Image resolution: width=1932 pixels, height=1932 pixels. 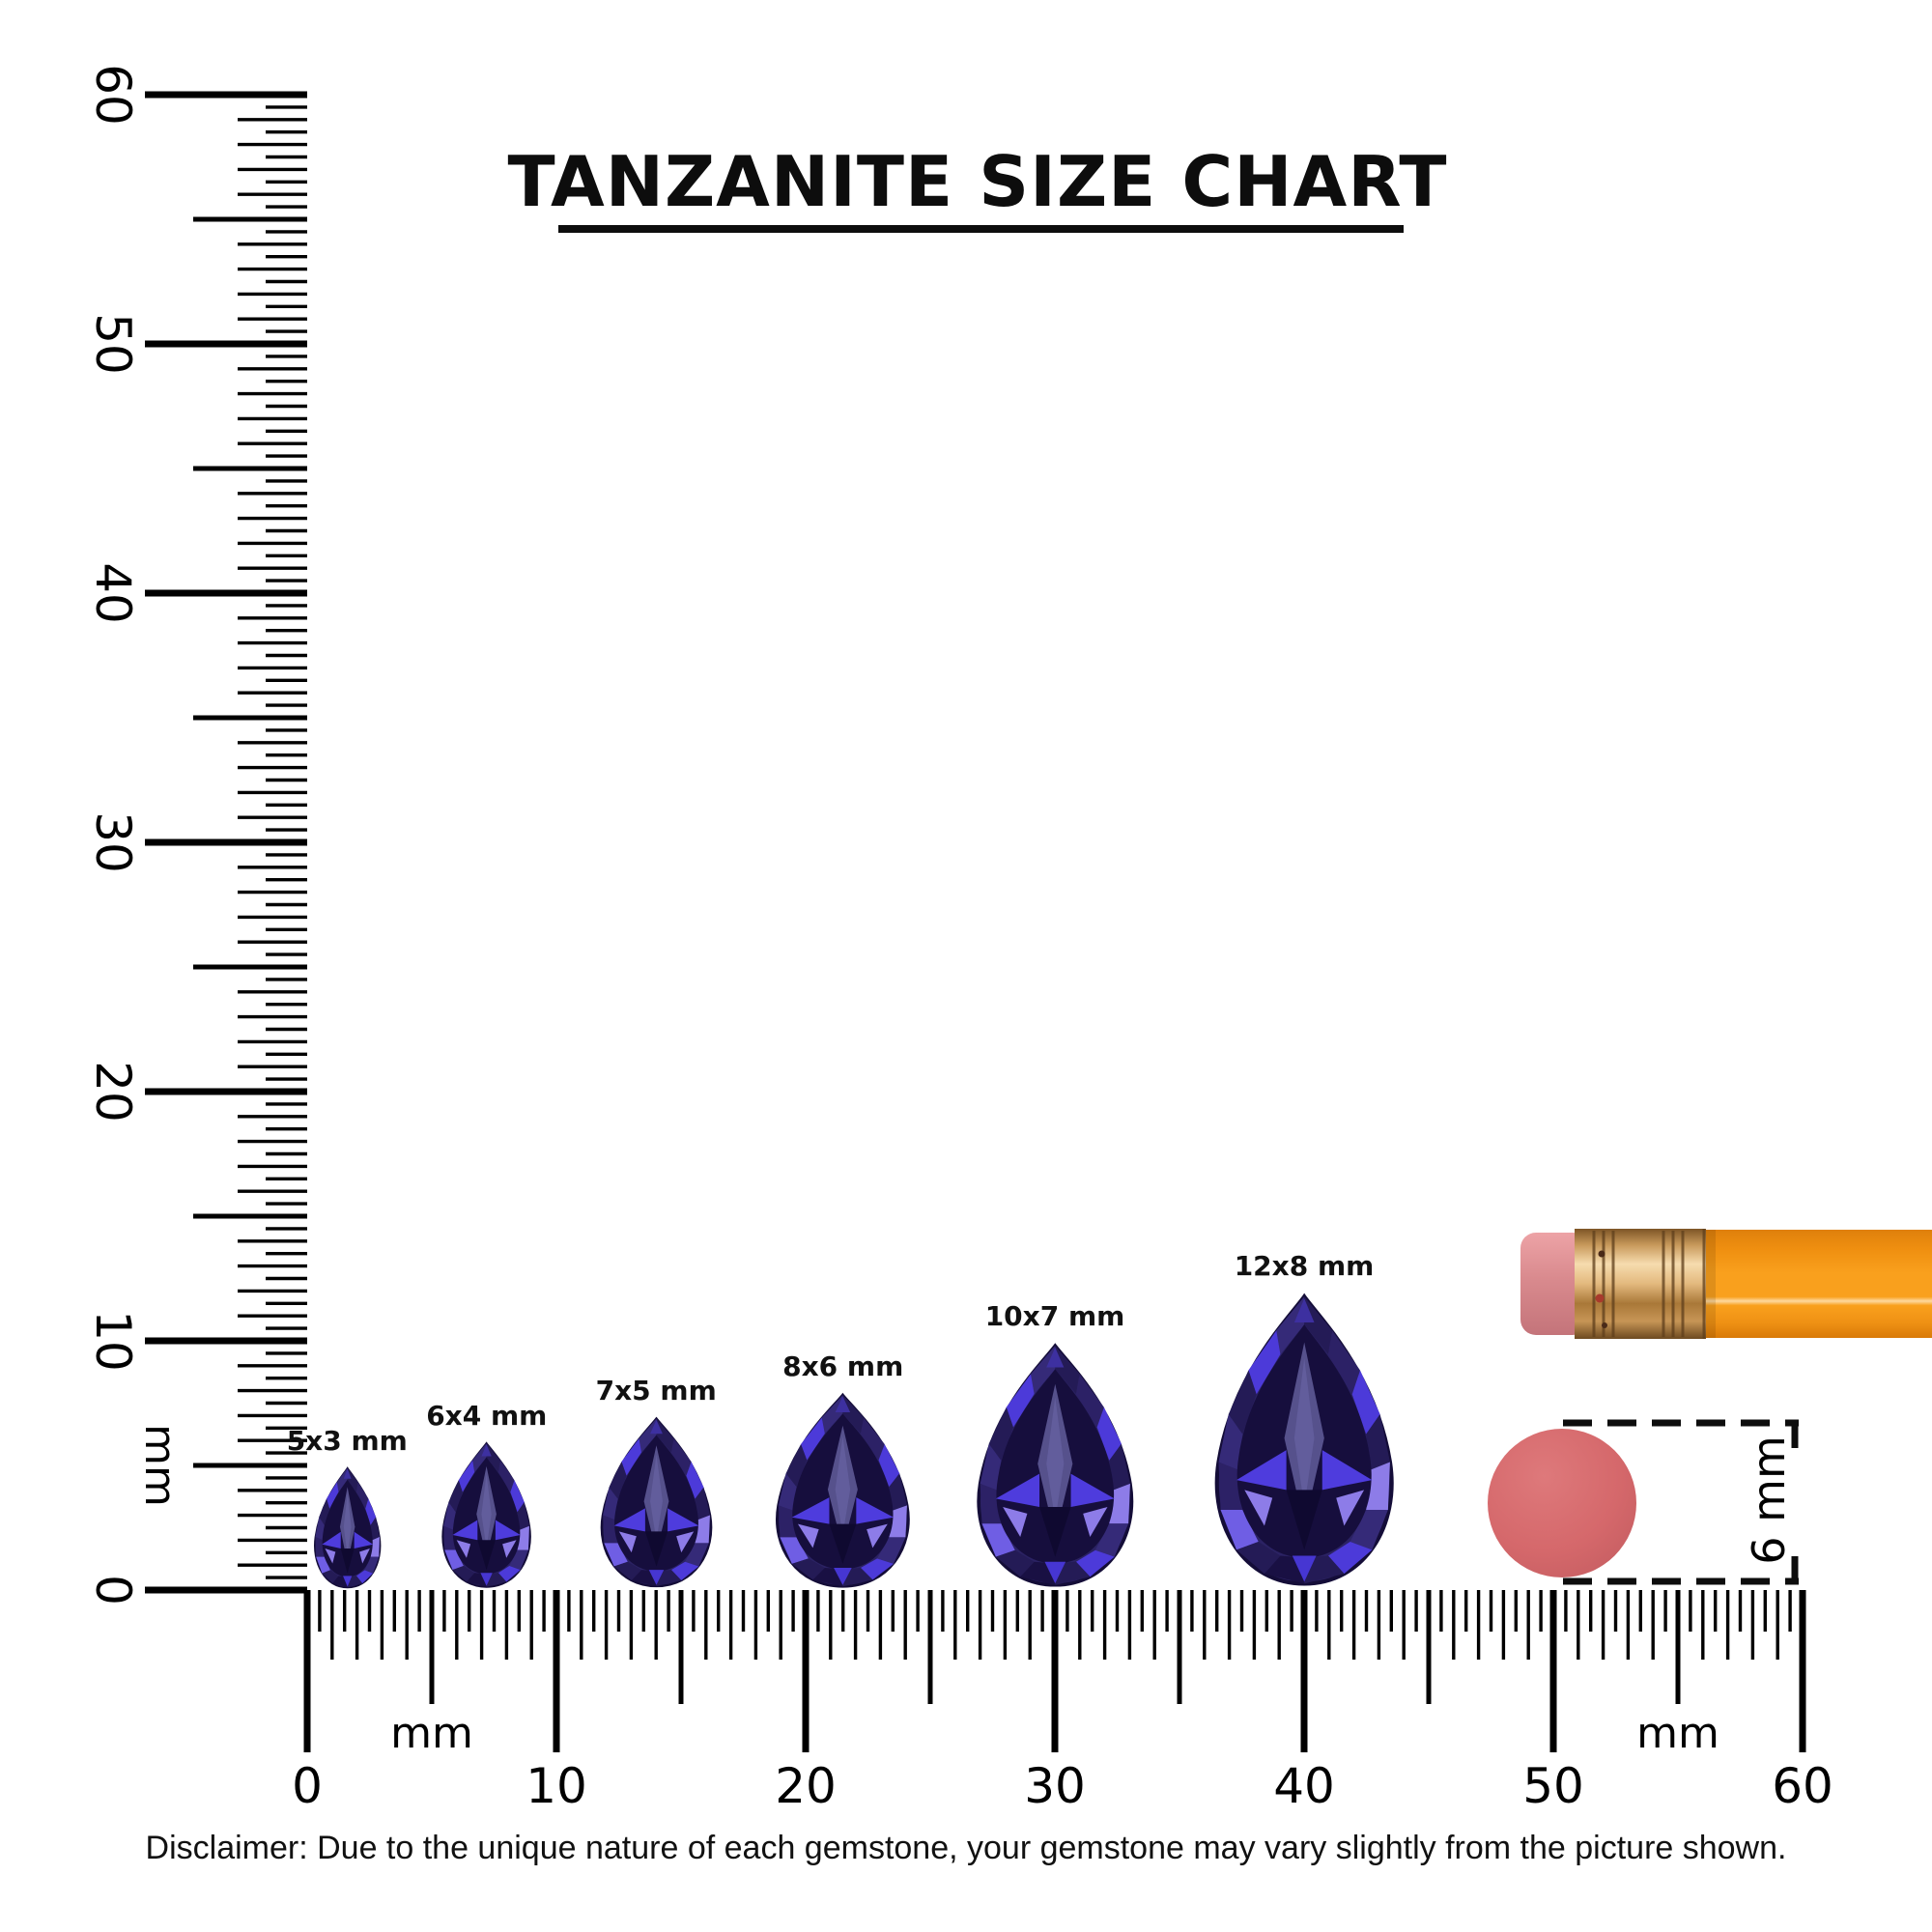 I want to click on dimension-bracket, so click(x=1681, y=1502).